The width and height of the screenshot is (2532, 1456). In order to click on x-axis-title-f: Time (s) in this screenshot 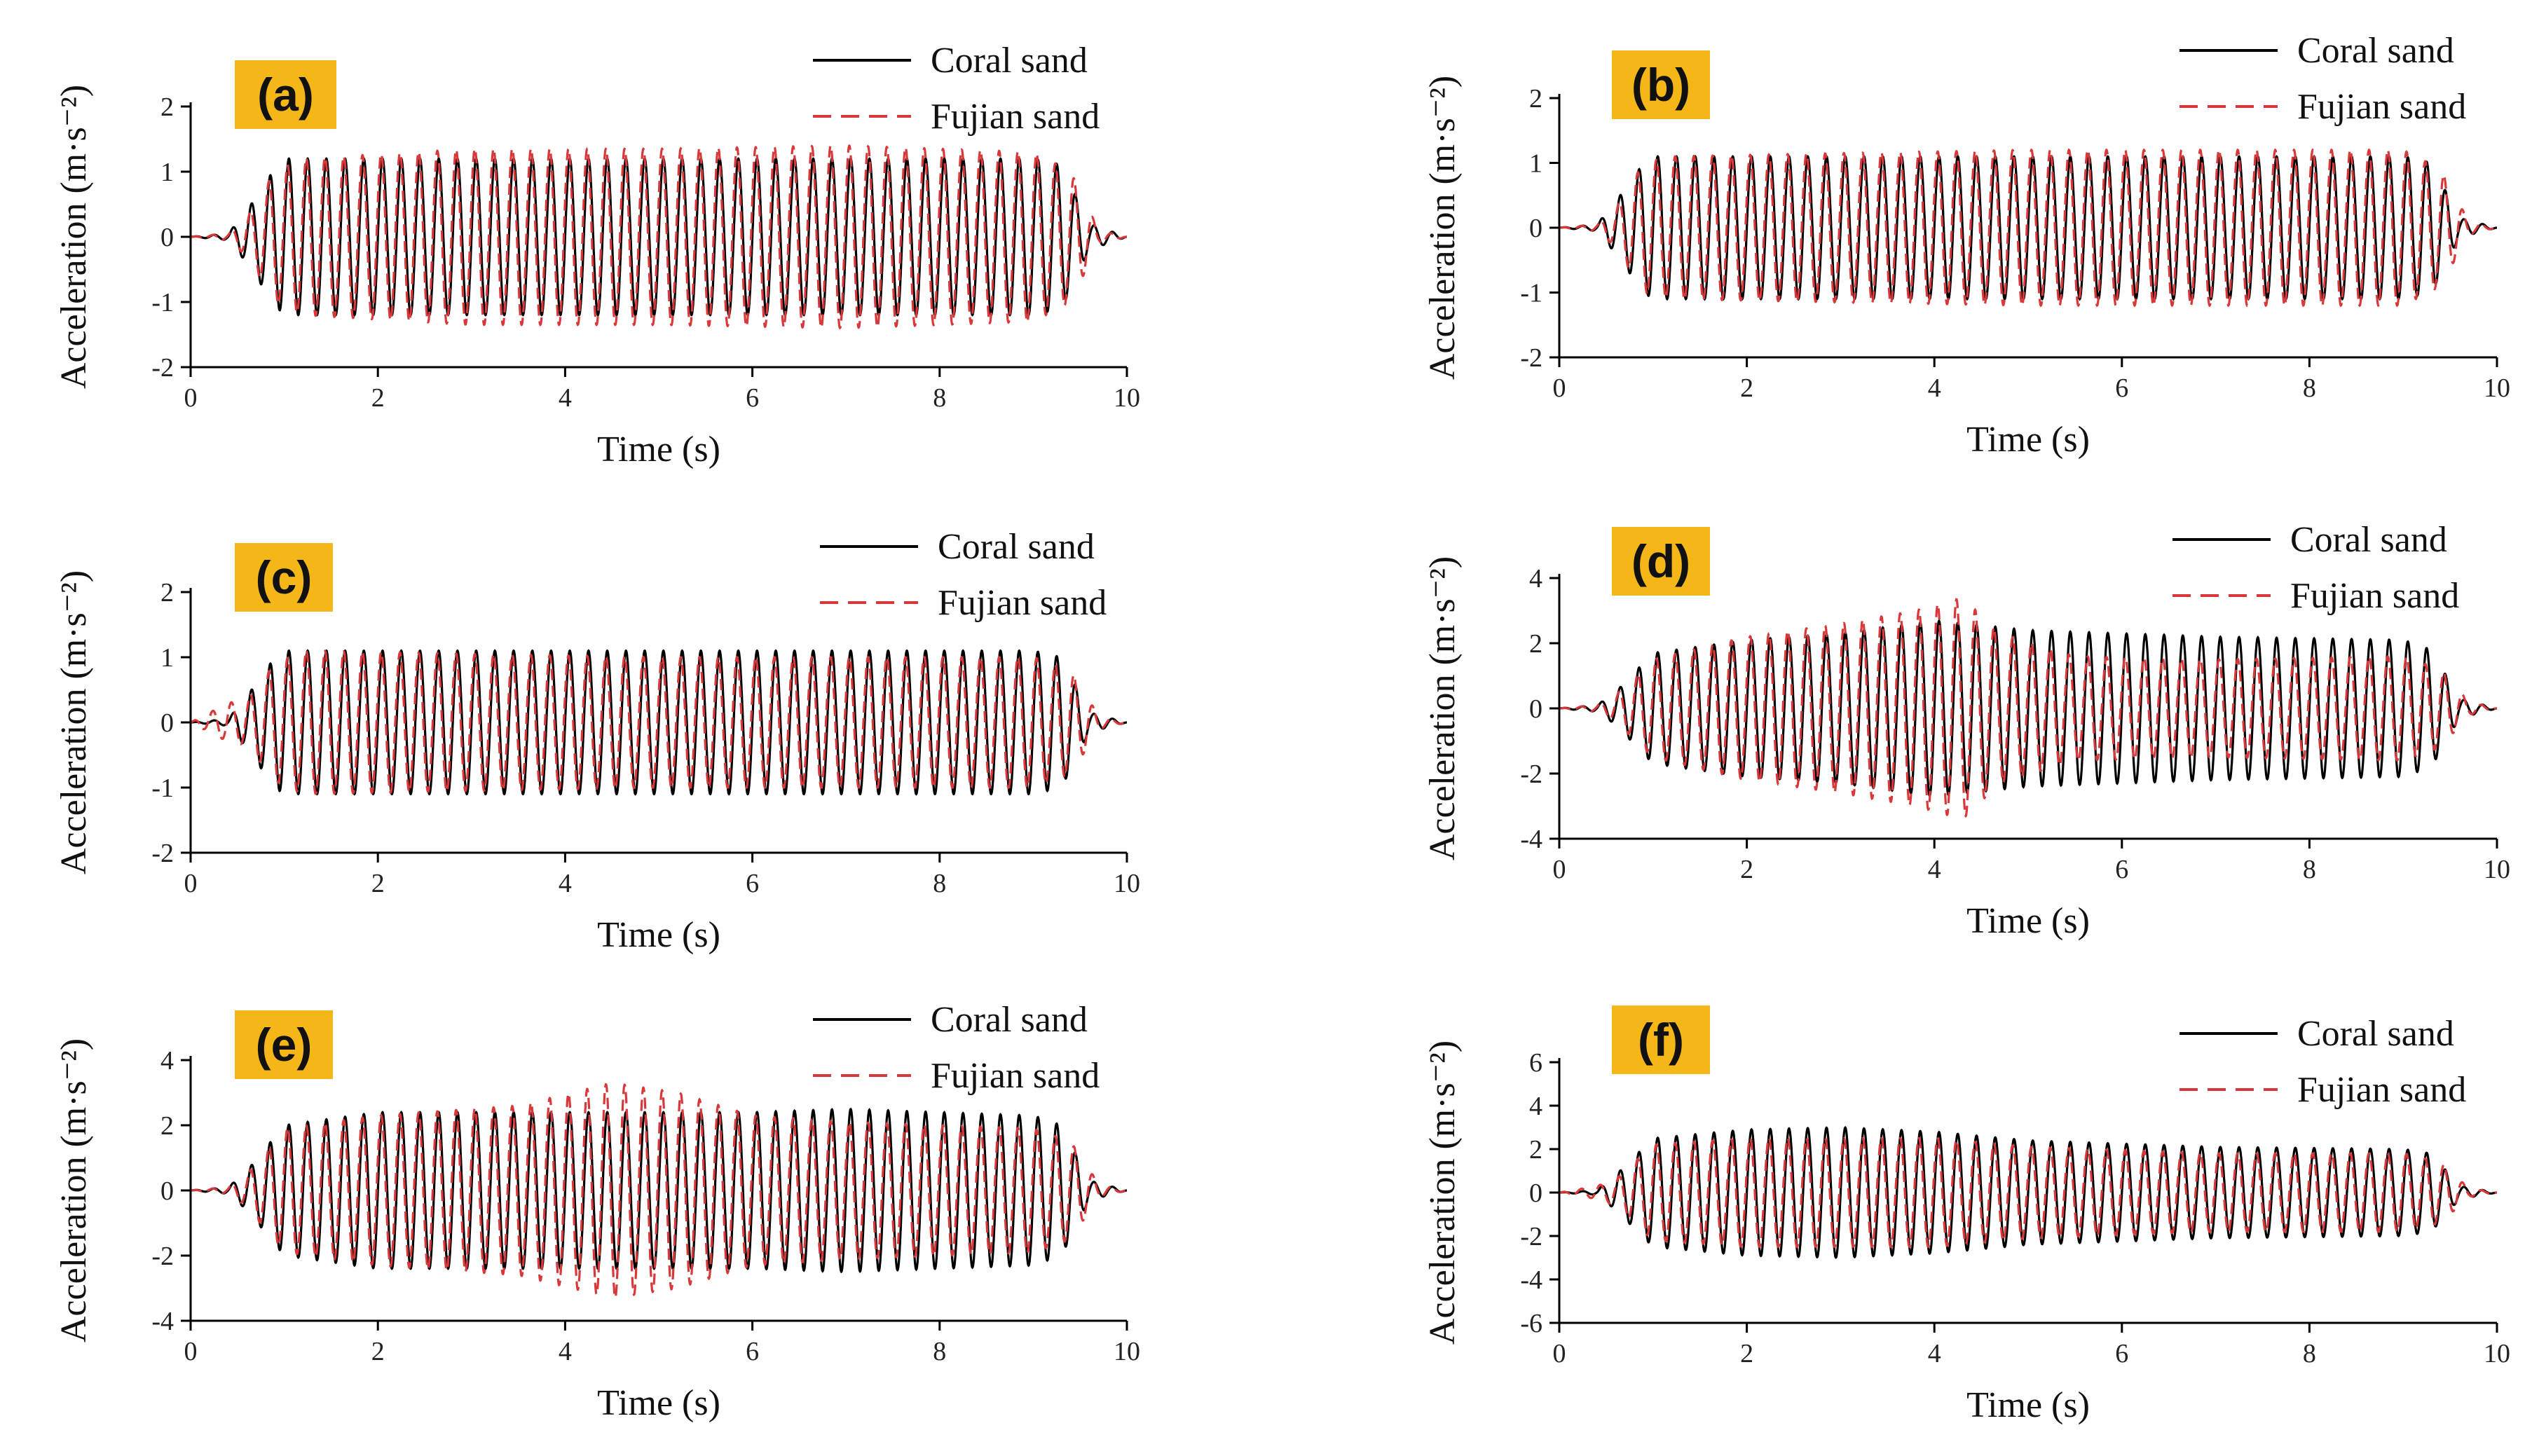, I will do `click(2028, 1405)`.